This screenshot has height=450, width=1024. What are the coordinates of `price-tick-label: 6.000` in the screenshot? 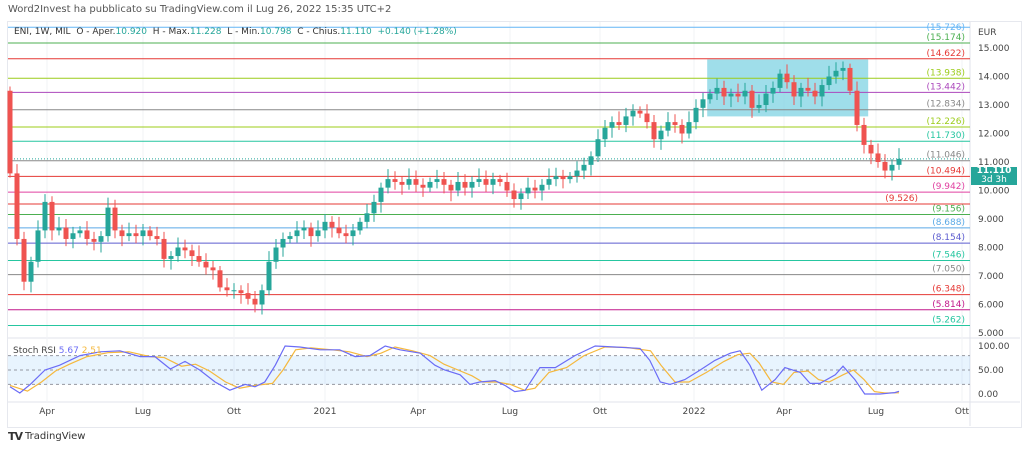 It's located at (991, 306).